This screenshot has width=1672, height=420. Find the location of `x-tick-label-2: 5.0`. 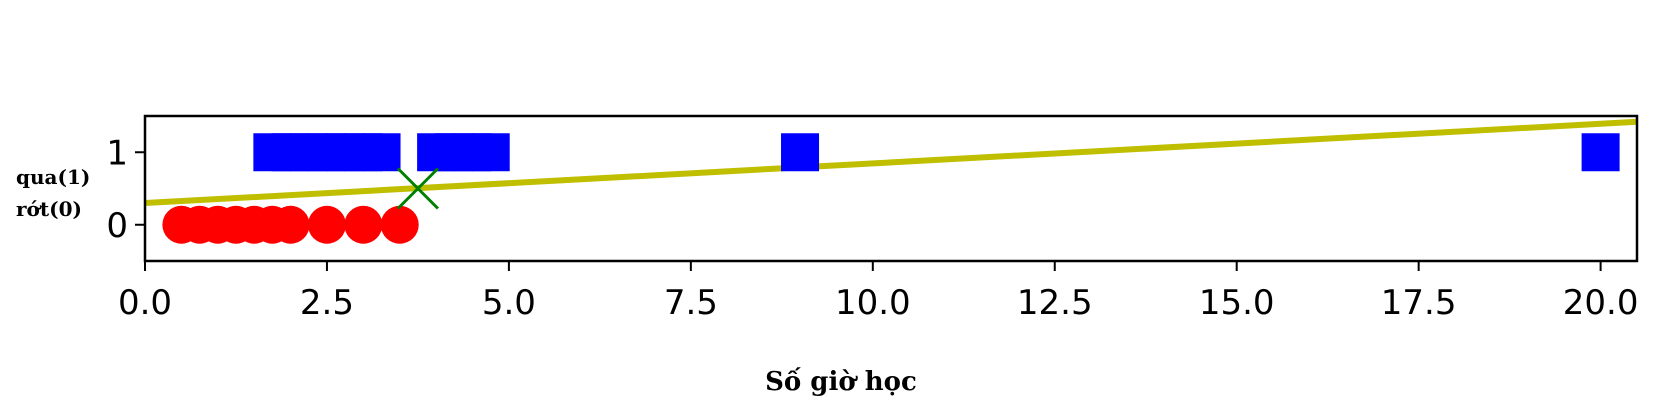

x-tick-label-2: 5.0 is located at coordinates (509, 303).